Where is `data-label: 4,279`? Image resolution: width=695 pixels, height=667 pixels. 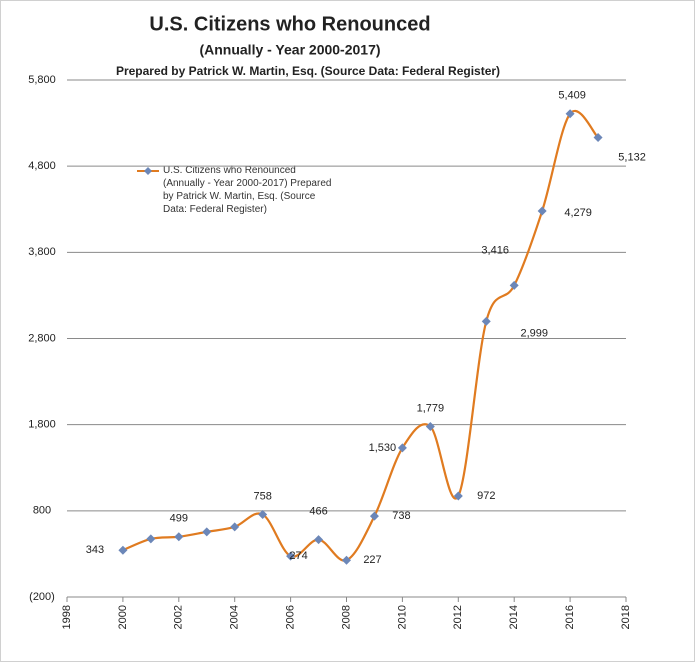 data-label: 4,279 is located at coordinates (578, 213).